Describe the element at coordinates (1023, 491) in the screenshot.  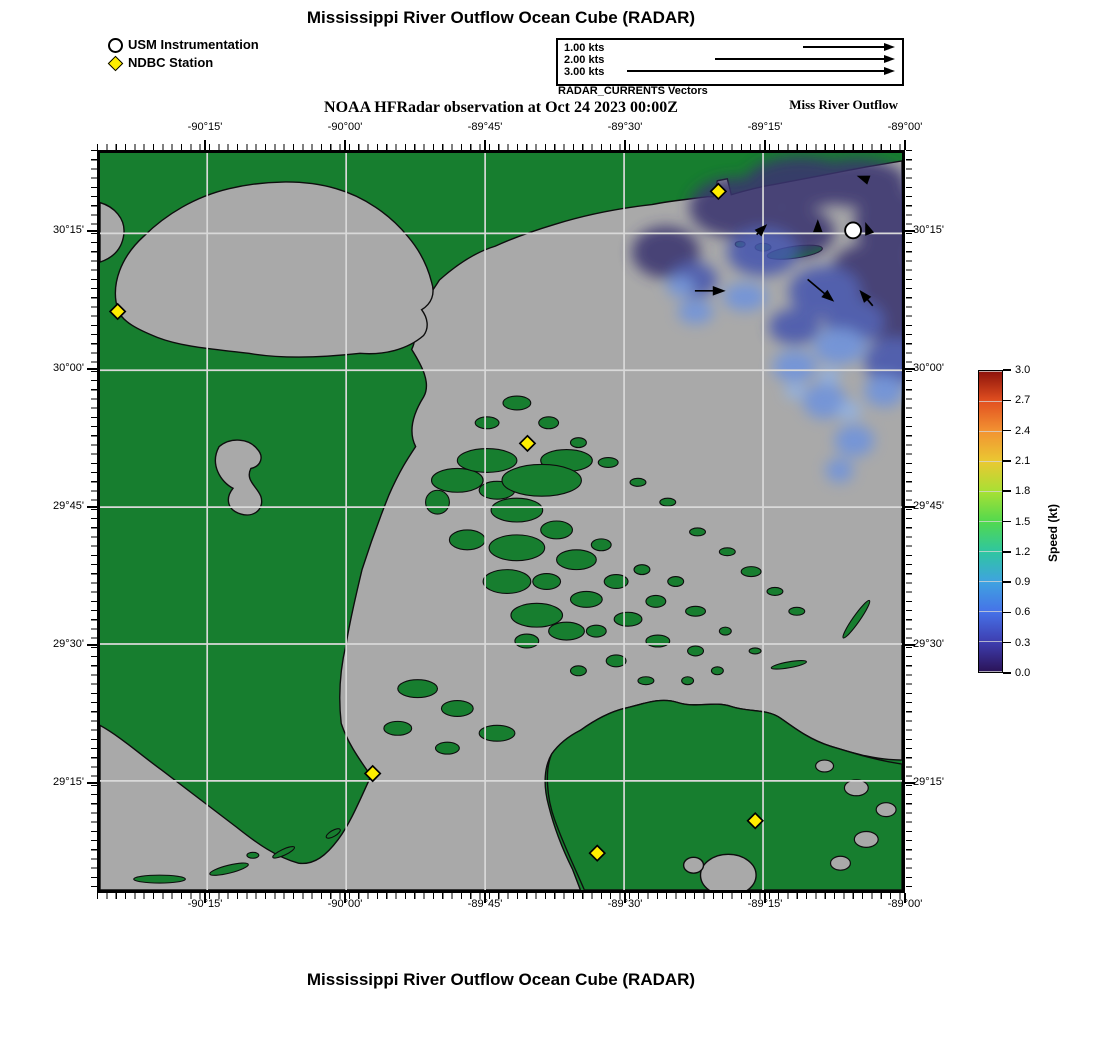
I see `colorbar-tick-label: 1.8` at that location.